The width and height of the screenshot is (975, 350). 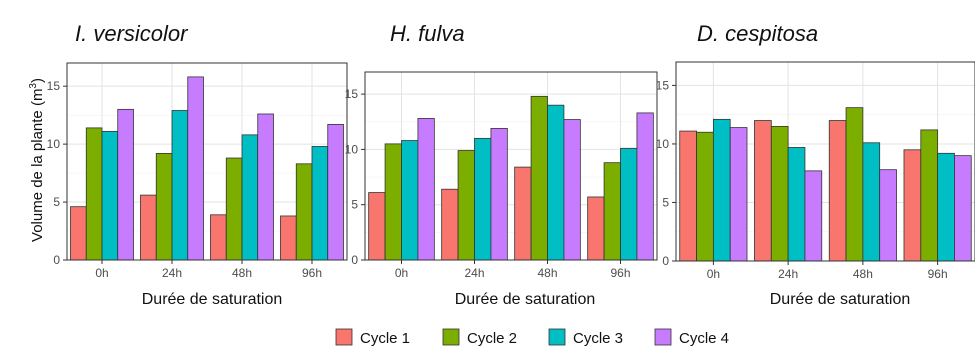 What do you see at coordinates (757, 33) in the screenshot?
I see `panel-title: D. cespitosa` at bounding box center [757, 33].